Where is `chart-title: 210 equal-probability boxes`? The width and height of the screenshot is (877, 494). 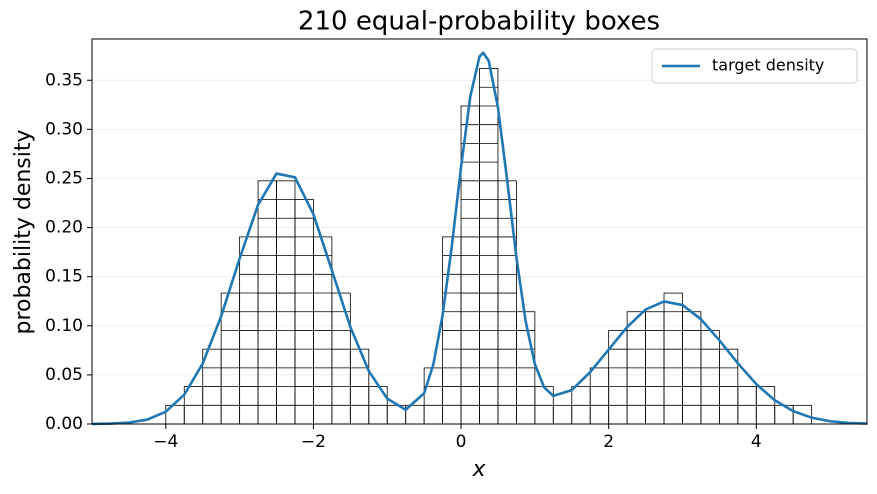
chart-title: 210 equal-probability boxes is located at coordinates (479, 22).